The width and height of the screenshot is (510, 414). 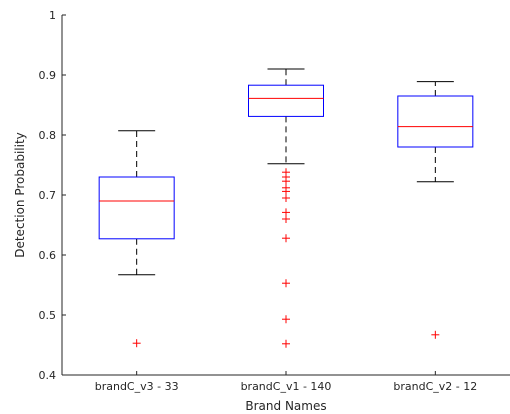 I want to click on y-tick-label: 0.8, so click(x=48, y=135).